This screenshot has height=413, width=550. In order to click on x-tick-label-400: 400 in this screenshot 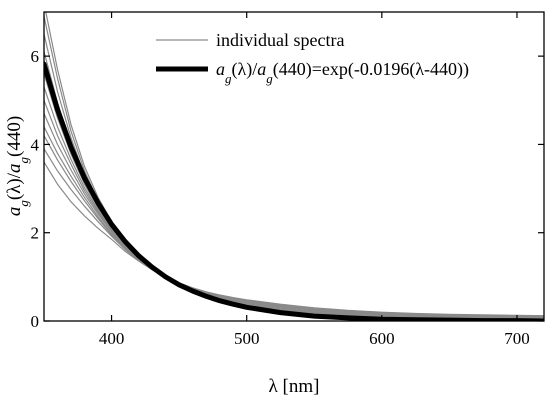, I will do `click(112, 338)`.